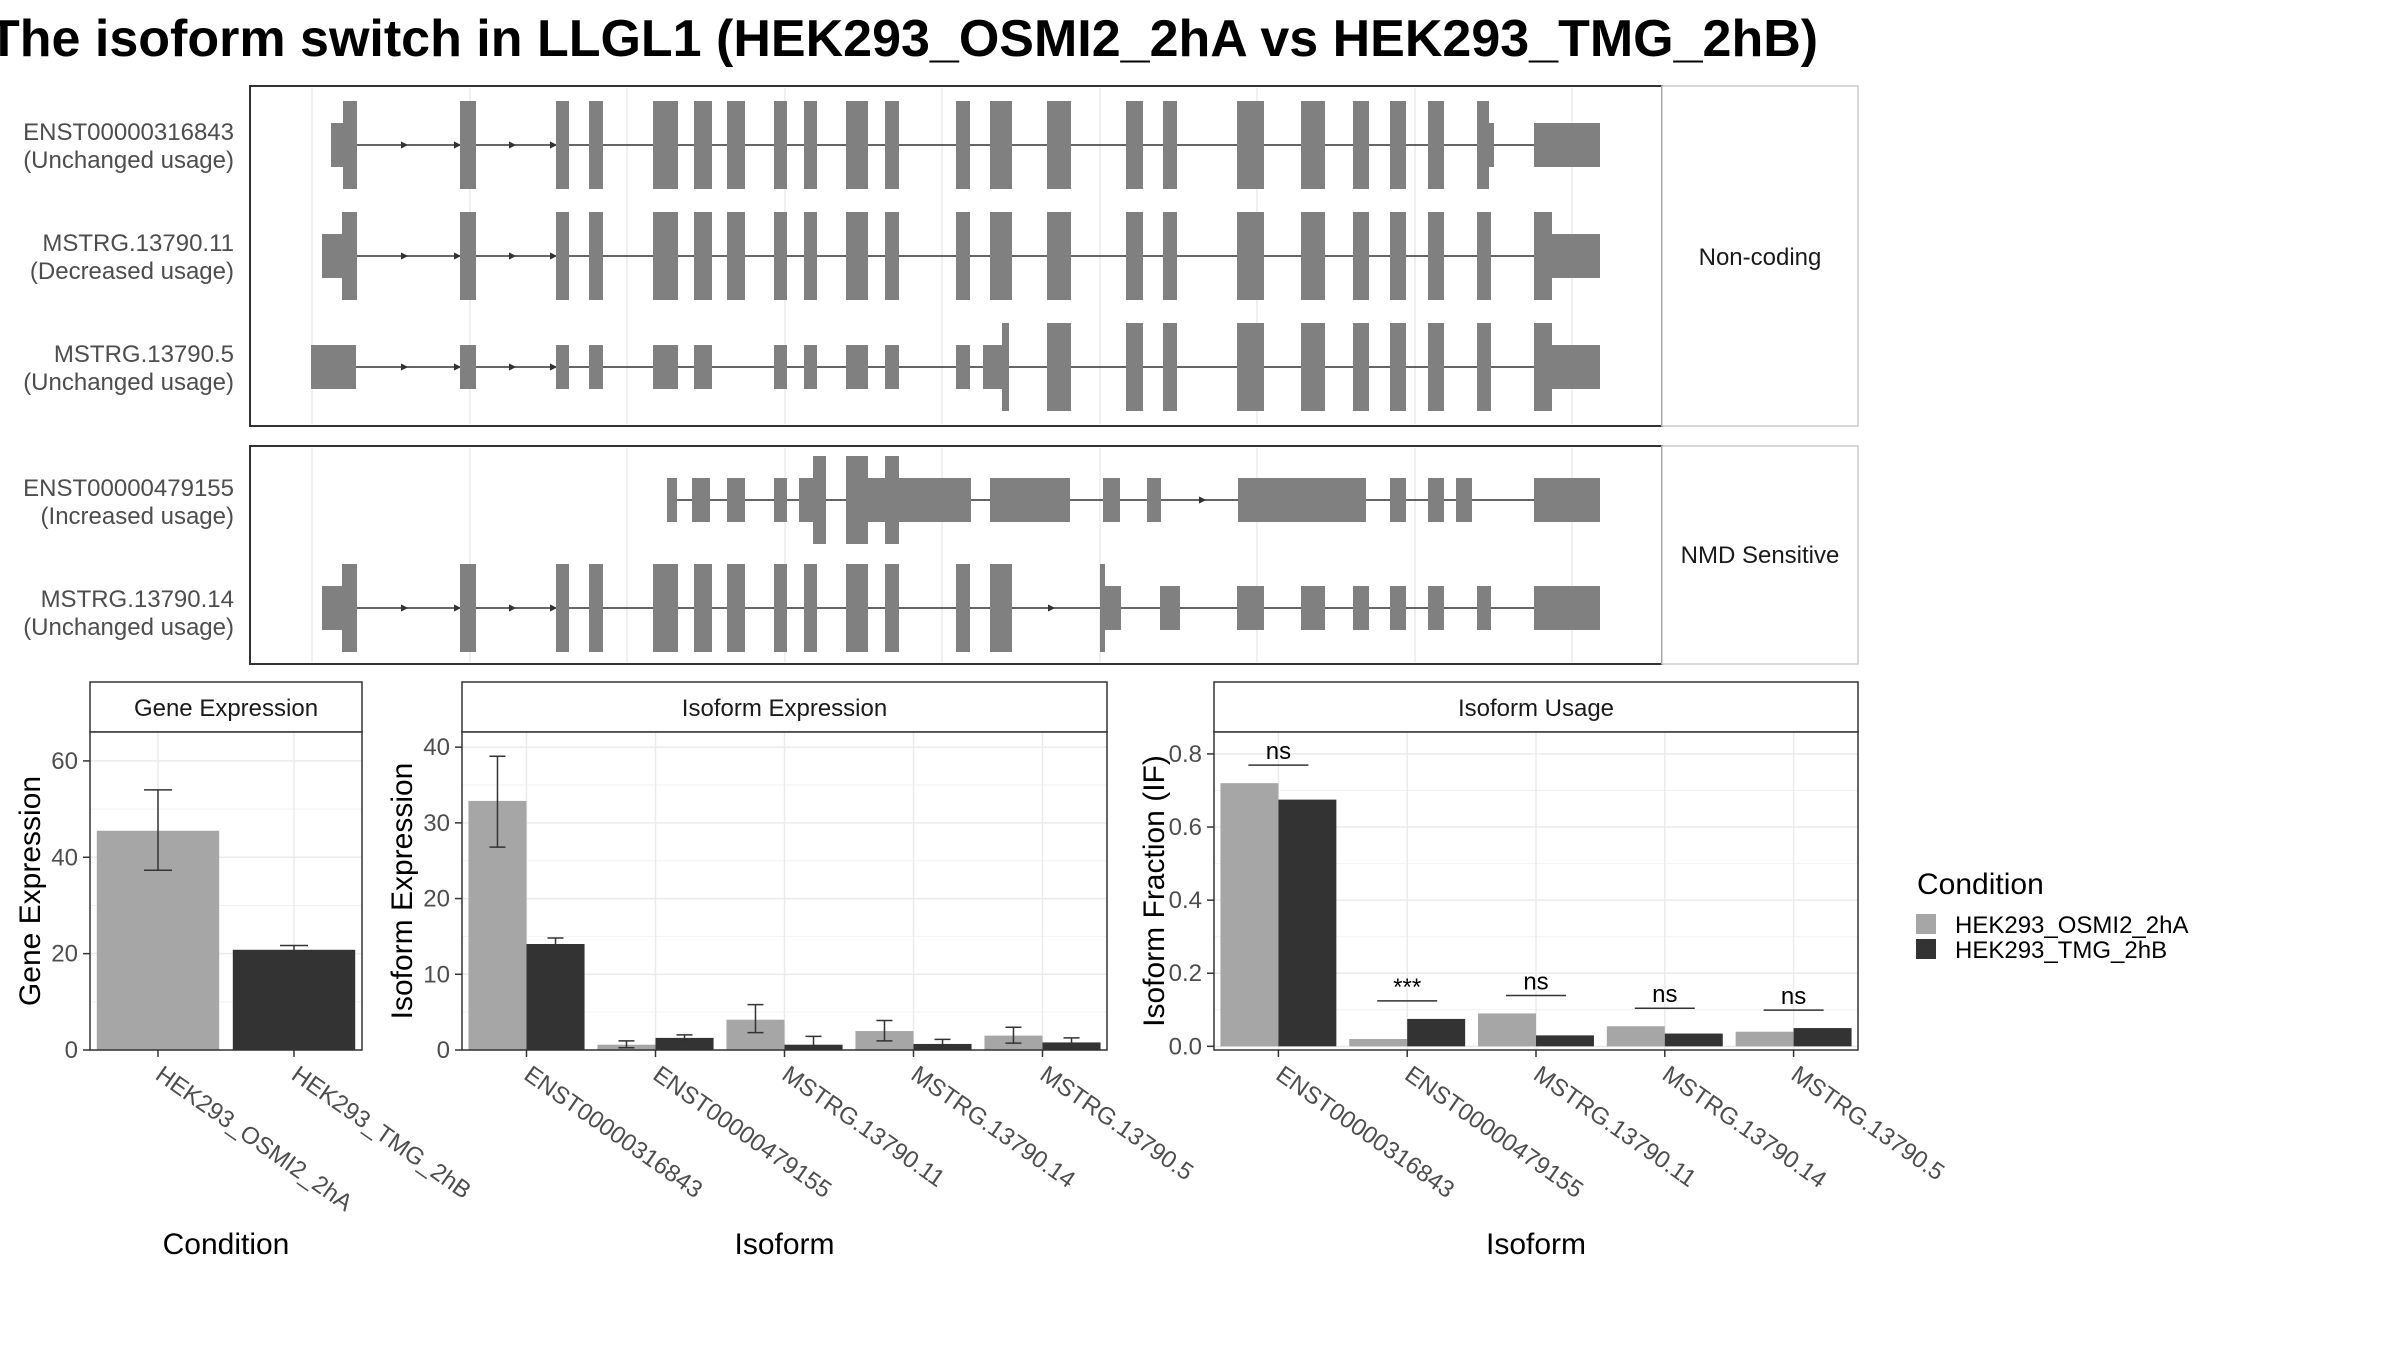 The height and width of the screenshot is (1350, 2400). I want to click on y-tick-label: 10, so click(436, 974).